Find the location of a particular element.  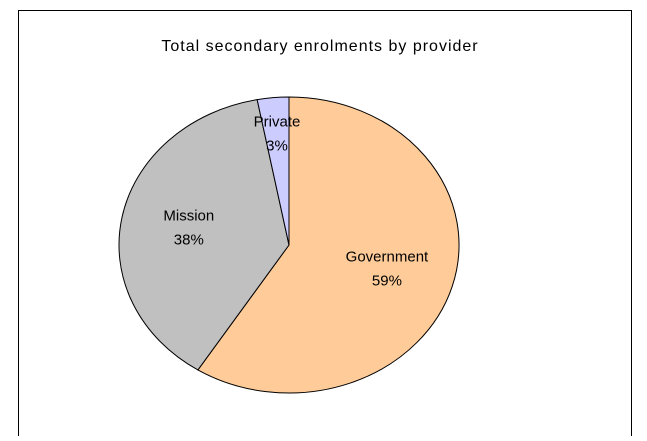

slice-label: Private is located at coordinates (277, 121).